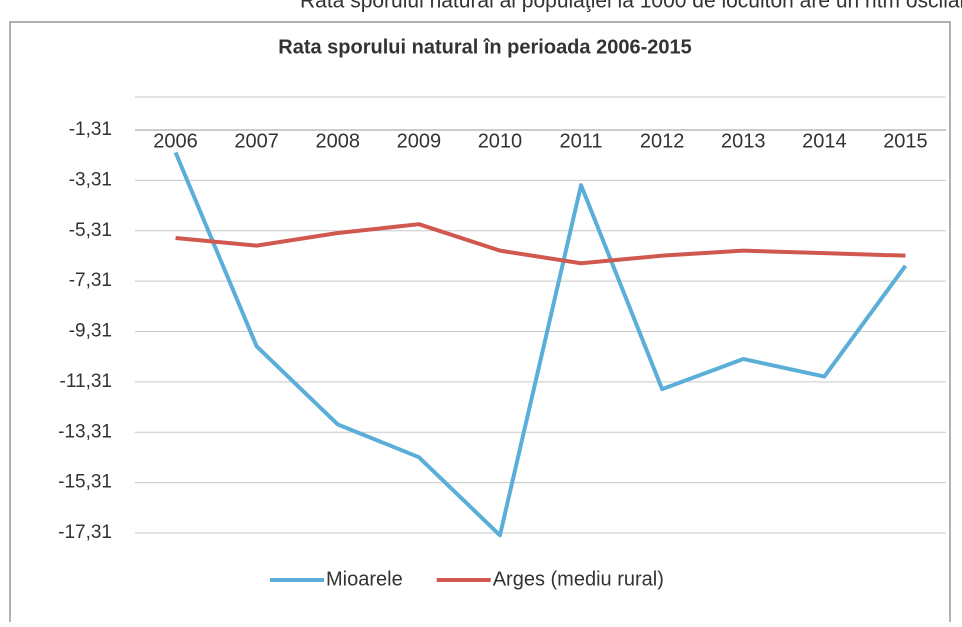  What do you see at coordinates (256, 141) in the screenshot?
I see `x-tick-label: 2007` at bounding box center [256, 141].